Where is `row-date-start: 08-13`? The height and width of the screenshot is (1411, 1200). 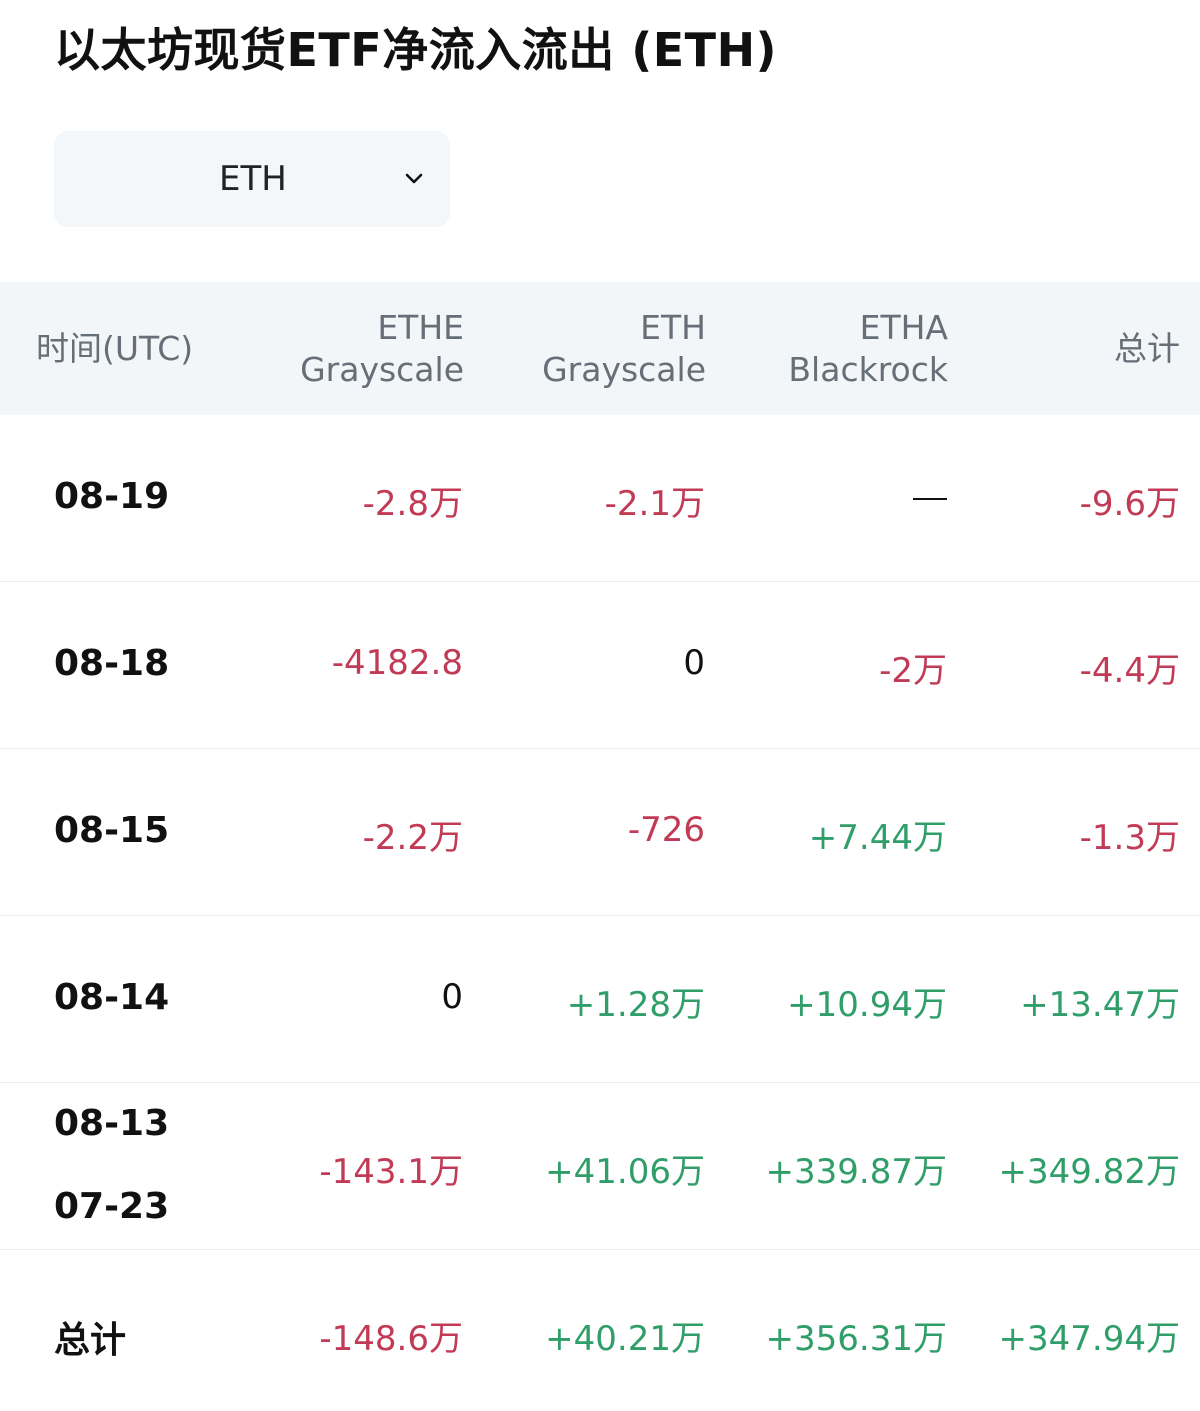
row-date-start: 08-13 is located at coordinates (112, 1123).